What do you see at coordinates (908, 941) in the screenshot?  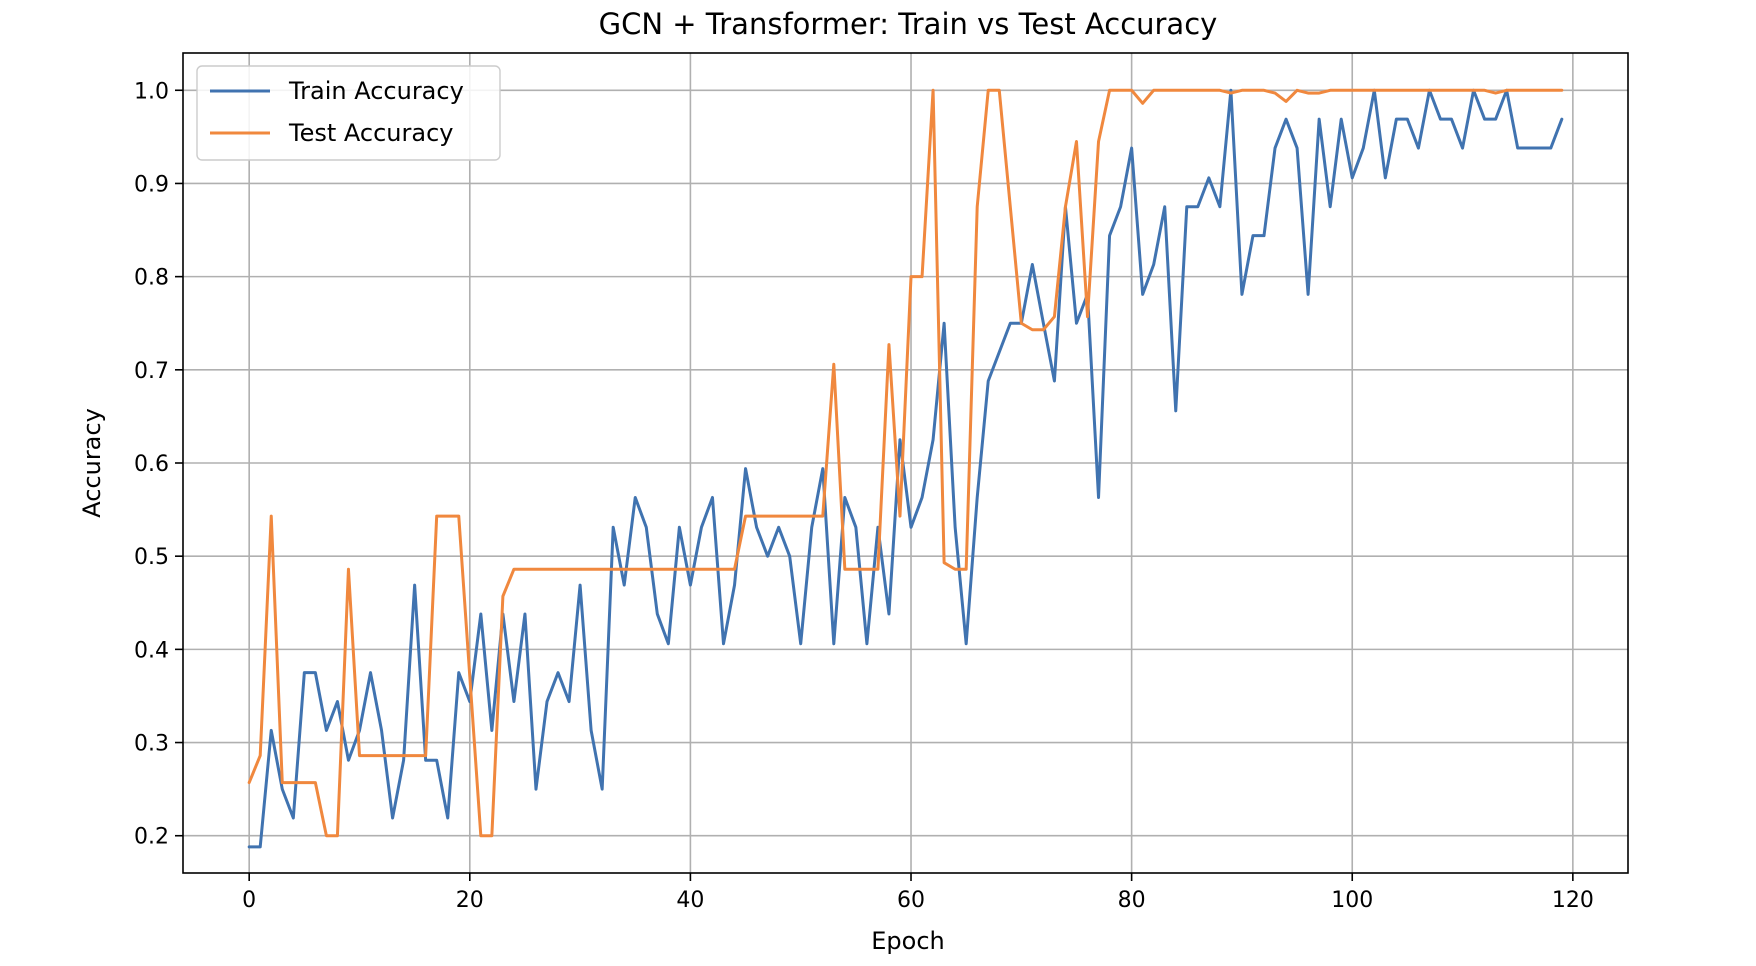 I see `x-axis-label: Epoch` at bounding box center [908, 941].